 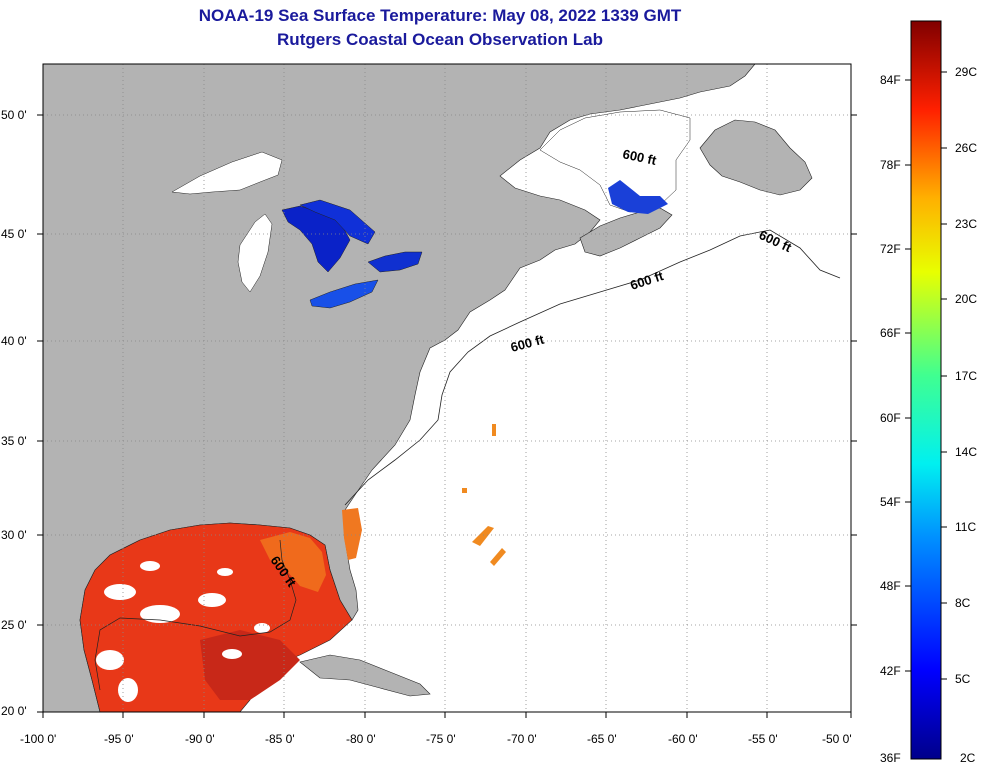 What do you see at coordinates (966, 527) in the screenshot?
I see `colorbar-c-label: 11C` at bounding box center [966, 527].